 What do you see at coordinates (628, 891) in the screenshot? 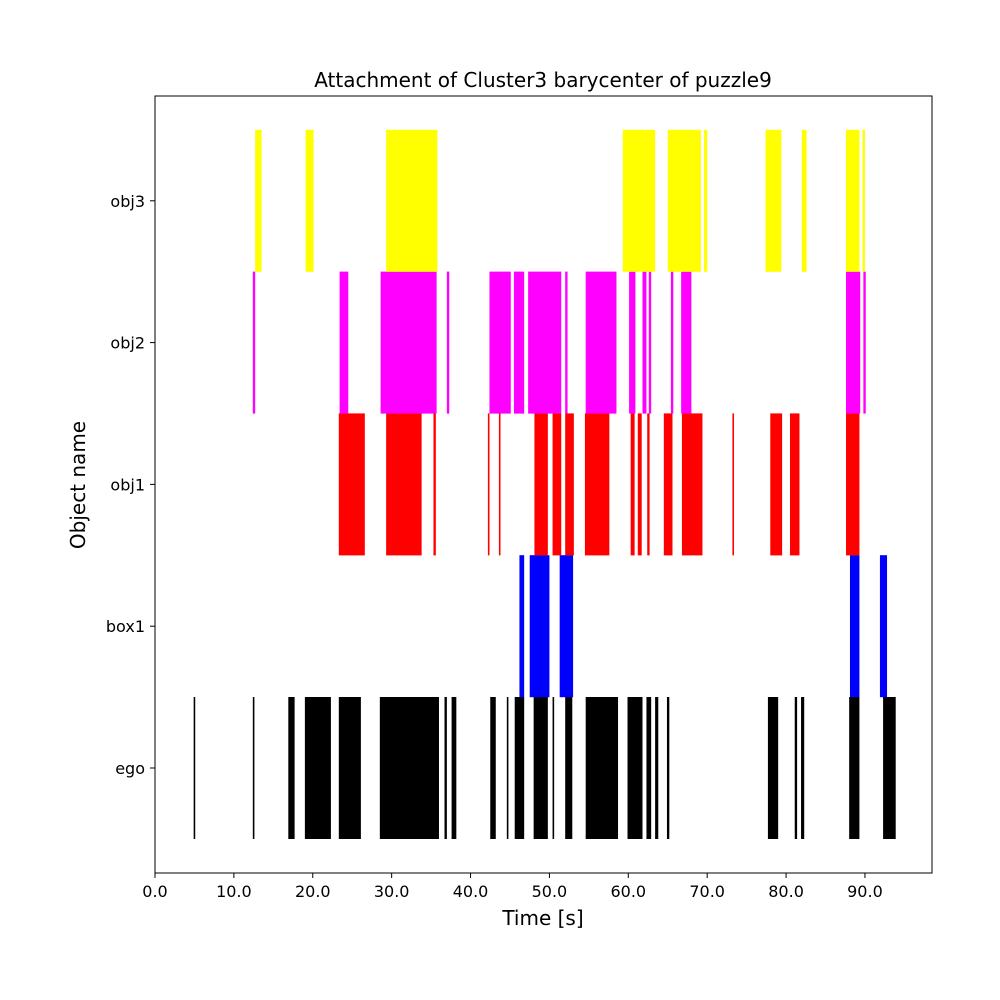
I see `x-tick-label: 60.0` at bounding box center [628, 891].